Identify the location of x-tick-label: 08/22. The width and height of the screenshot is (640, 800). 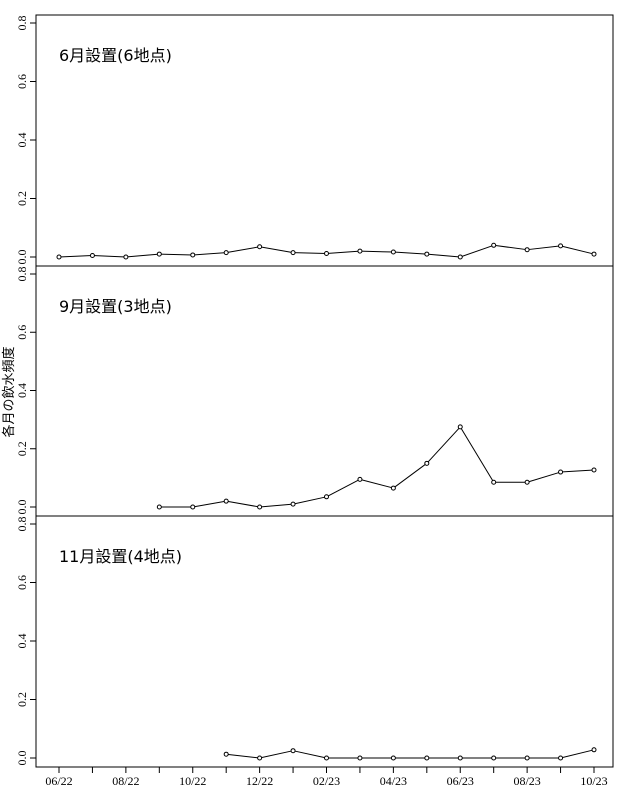
(125, 781).